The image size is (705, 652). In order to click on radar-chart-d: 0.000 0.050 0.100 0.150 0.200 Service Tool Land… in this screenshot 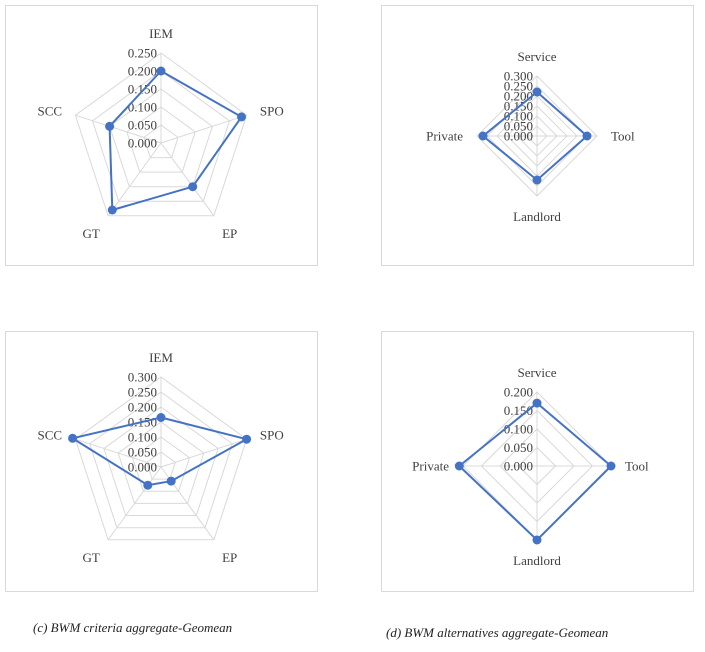, I will do `click(530, 466)`.